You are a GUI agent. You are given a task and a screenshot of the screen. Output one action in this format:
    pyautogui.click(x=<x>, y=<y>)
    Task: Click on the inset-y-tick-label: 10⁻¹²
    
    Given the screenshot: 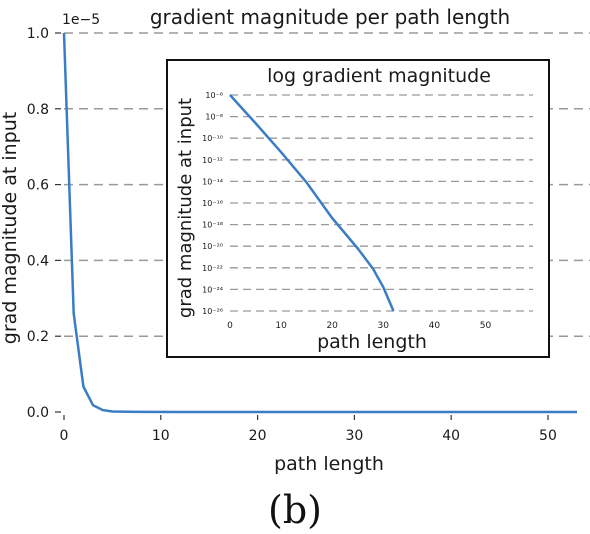 What is the action you would take?
    pyautogui.click(x=212, y=160)
    